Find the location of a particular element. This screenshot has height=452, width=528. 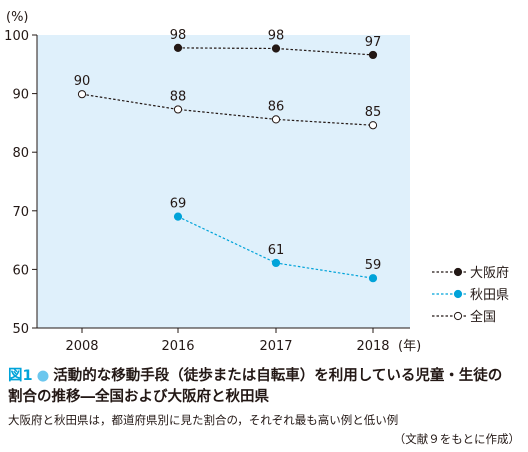

y-tick-label: 80 is located at coordinates (20, 153).